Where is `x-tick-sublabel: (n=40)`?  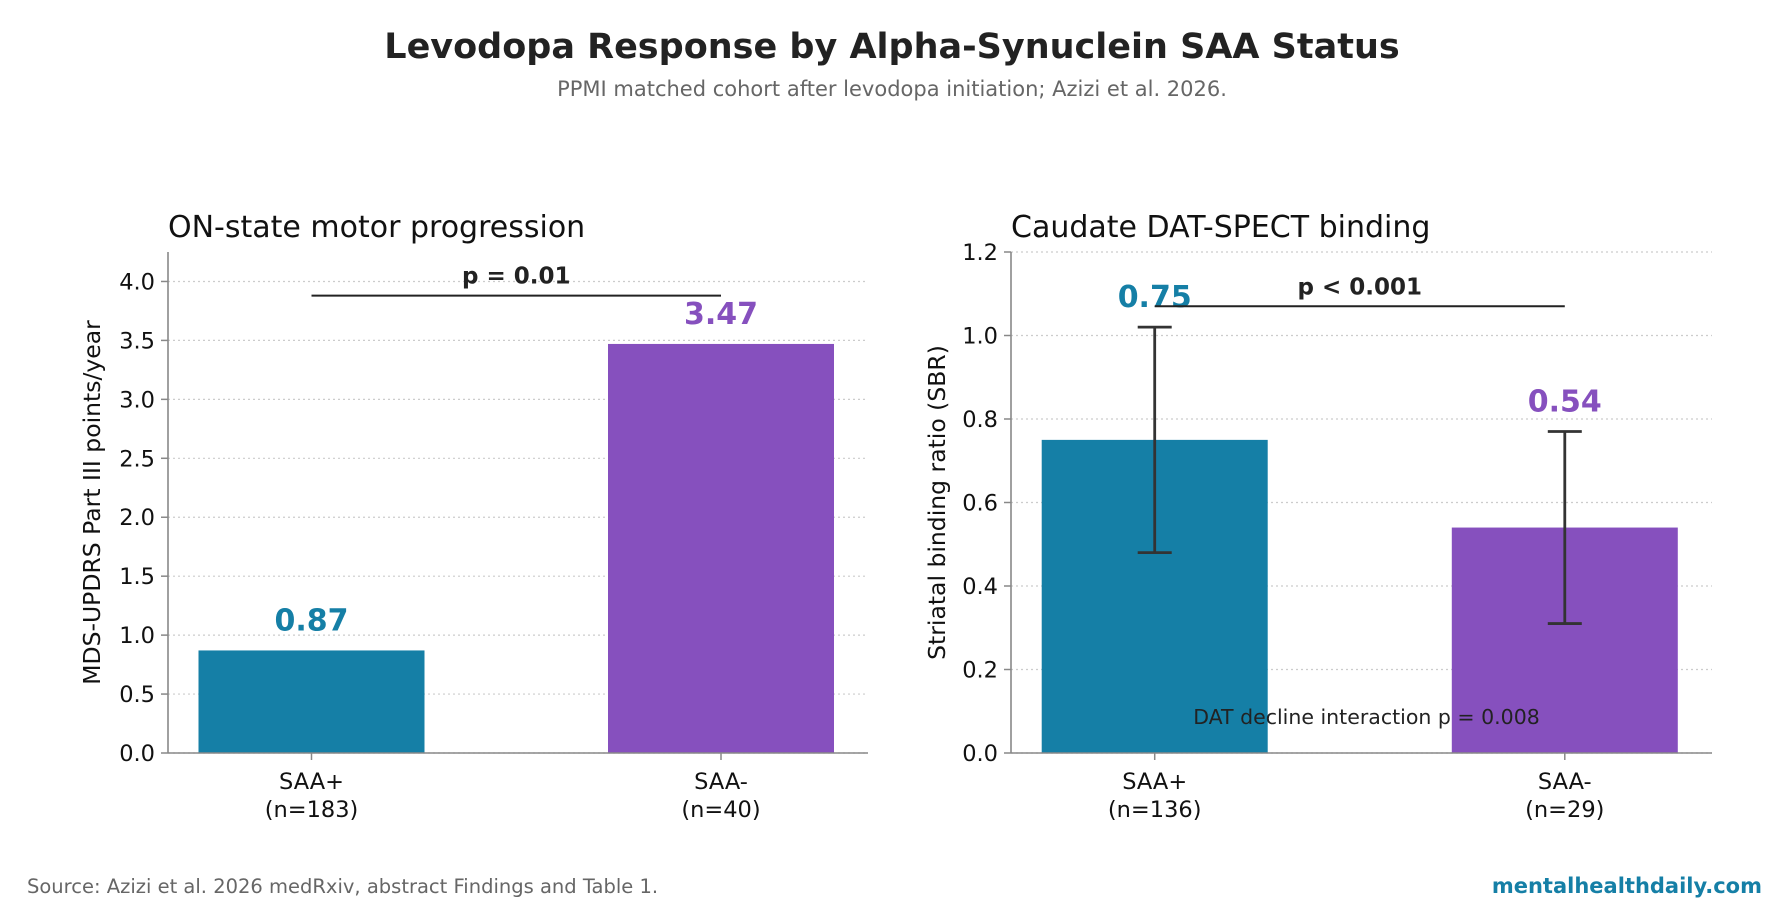
x-tick-sublabel: (n=40) is located at coordinates (720, 810).